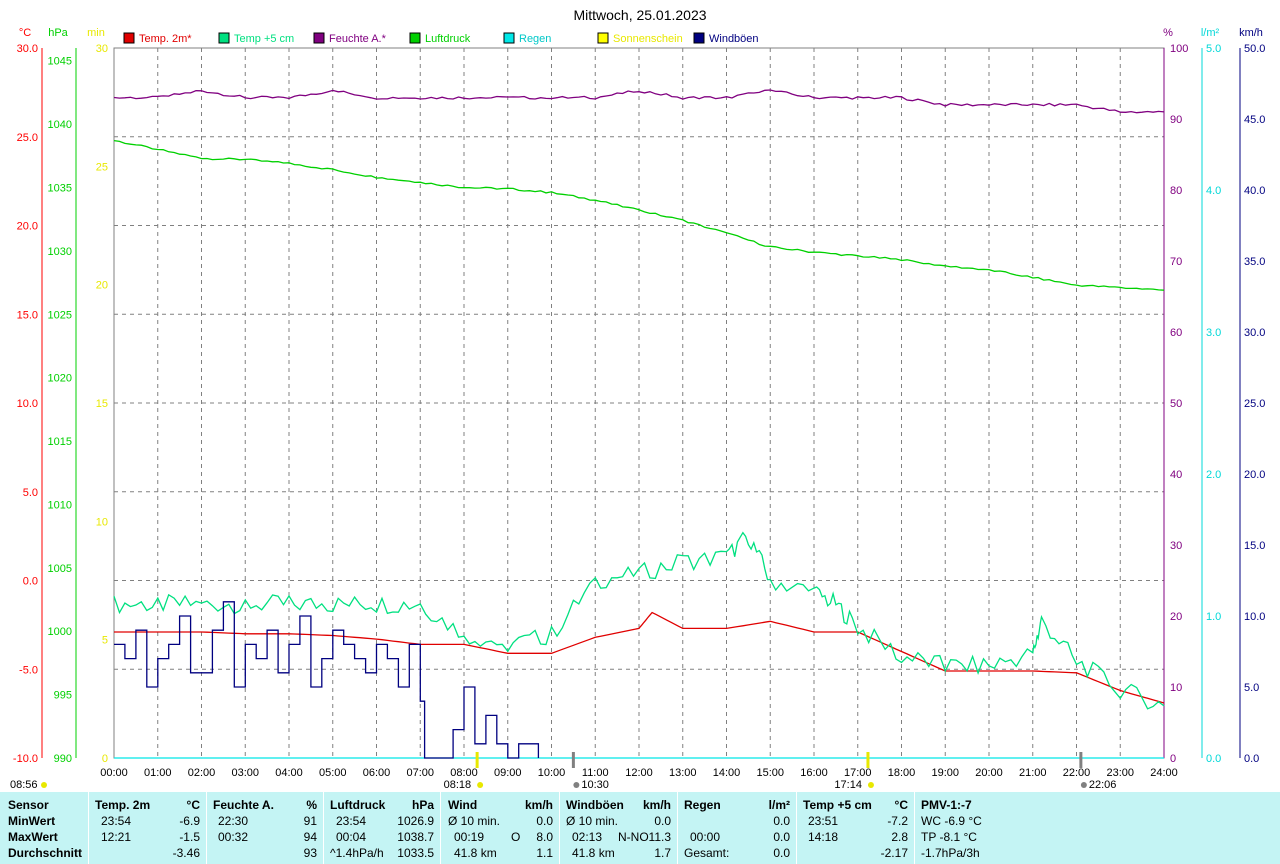 The width and height of the screenshot is (1280, 864). What do you see at coordinates (1251, 688) in the screenshot?
I see `wind-tick-label: 5.0` at bounding box center [1251, 688].